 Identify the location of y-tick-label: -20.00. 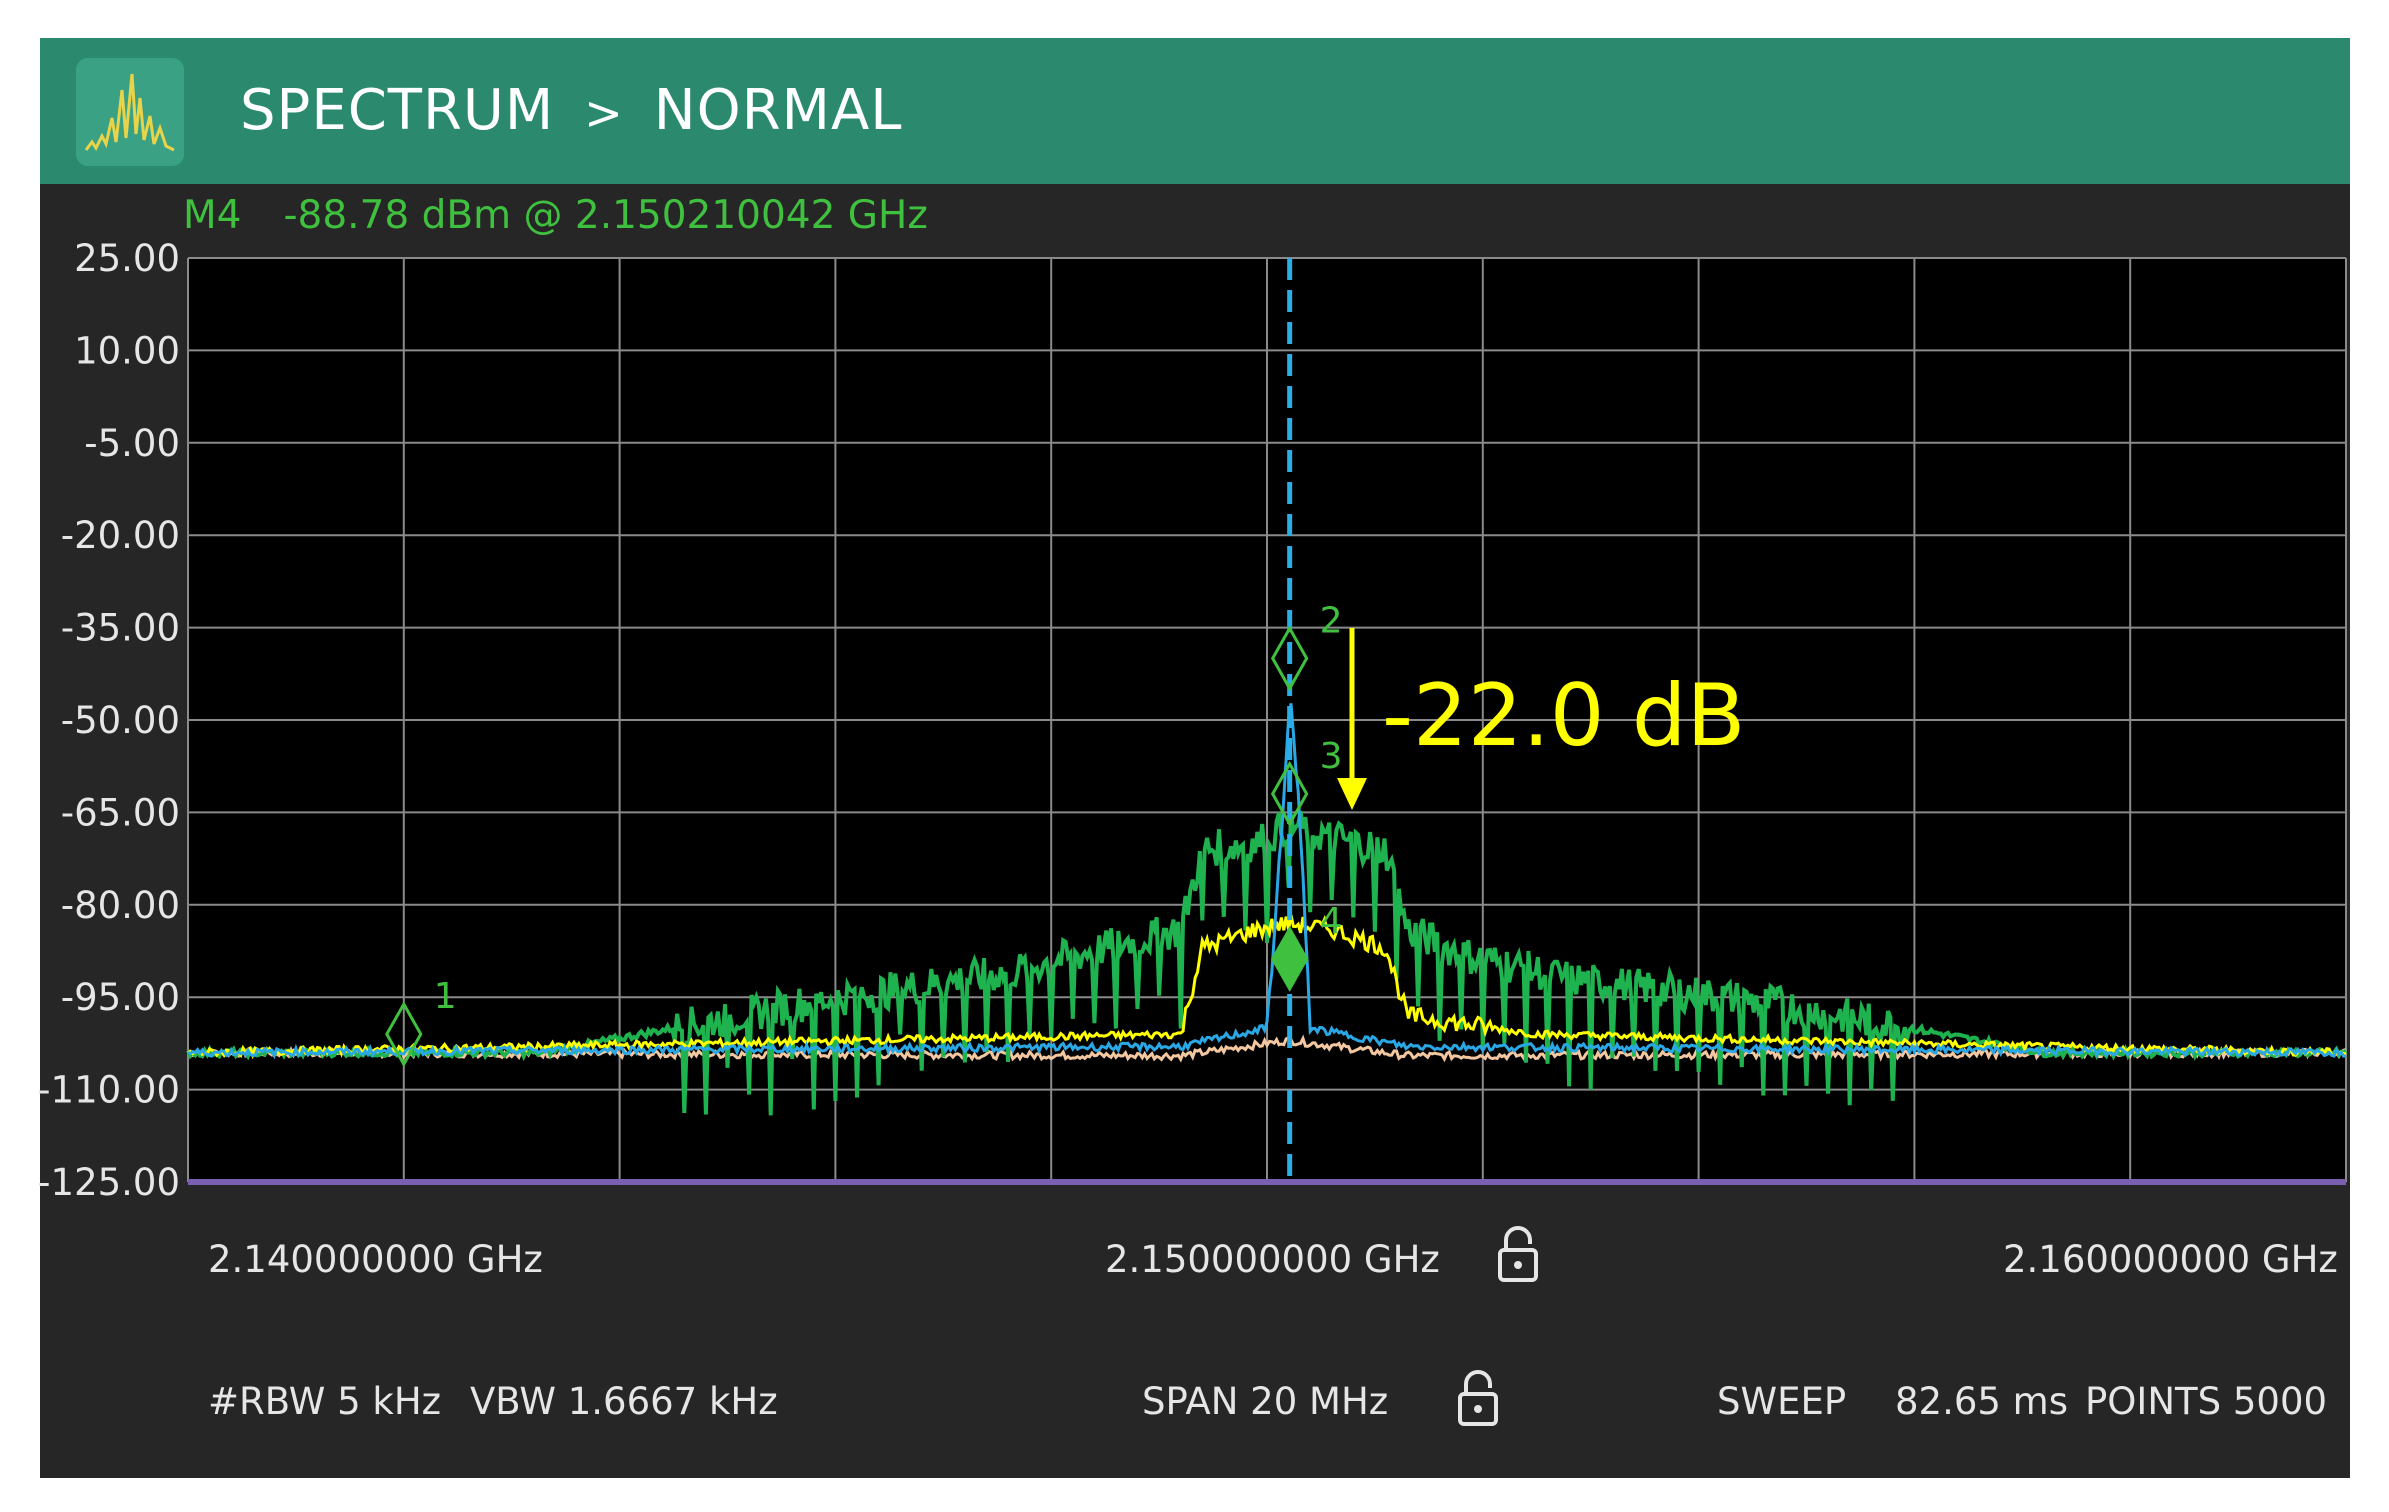
(120, 535).